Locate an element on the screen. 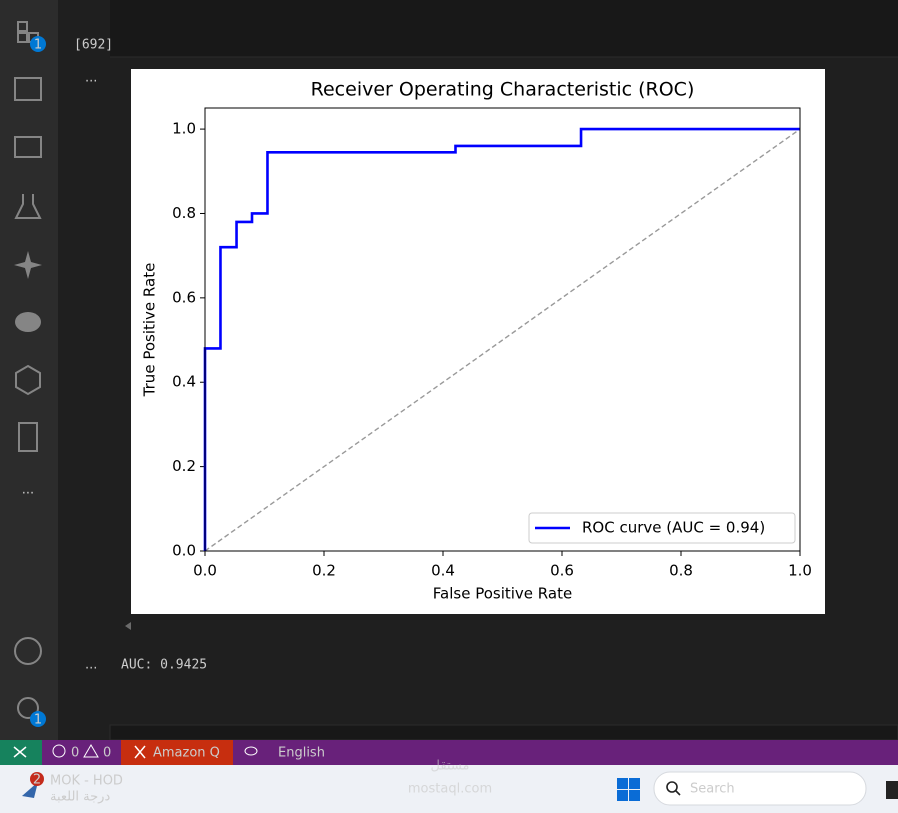 This screenshot has height=813, width=898. activity-bar is located at coordinates (29, 370).